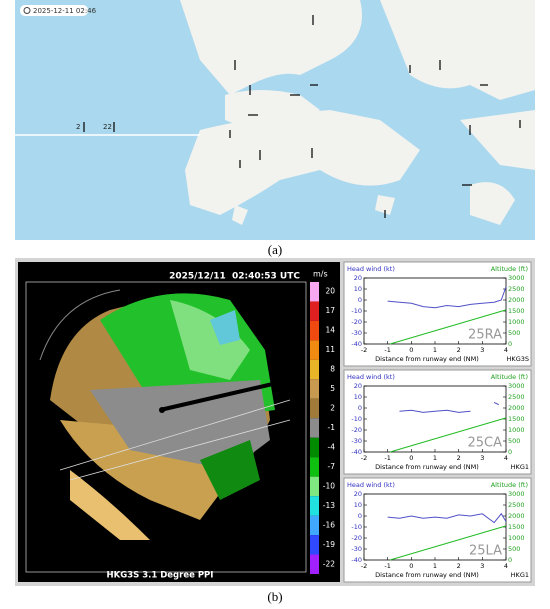  What do you see at coordinates (387, 458) in the screenshot?
I see `x-tick-label: -1` at bounding box center [387, 458].